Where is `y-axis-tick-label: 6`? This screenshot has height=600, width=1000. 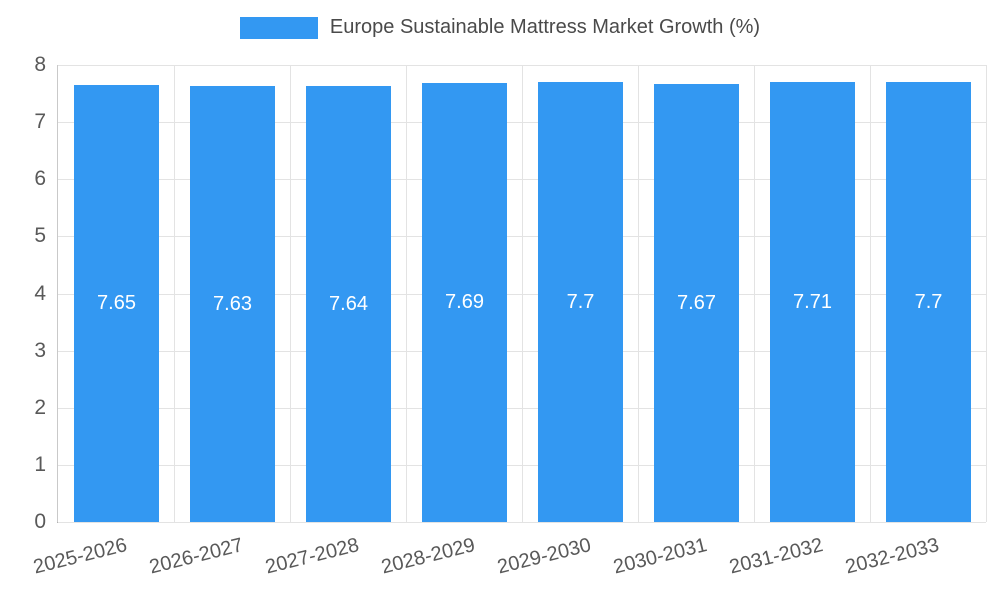
y-axis-tick-label: 6 is located at coordinates (40, 179).